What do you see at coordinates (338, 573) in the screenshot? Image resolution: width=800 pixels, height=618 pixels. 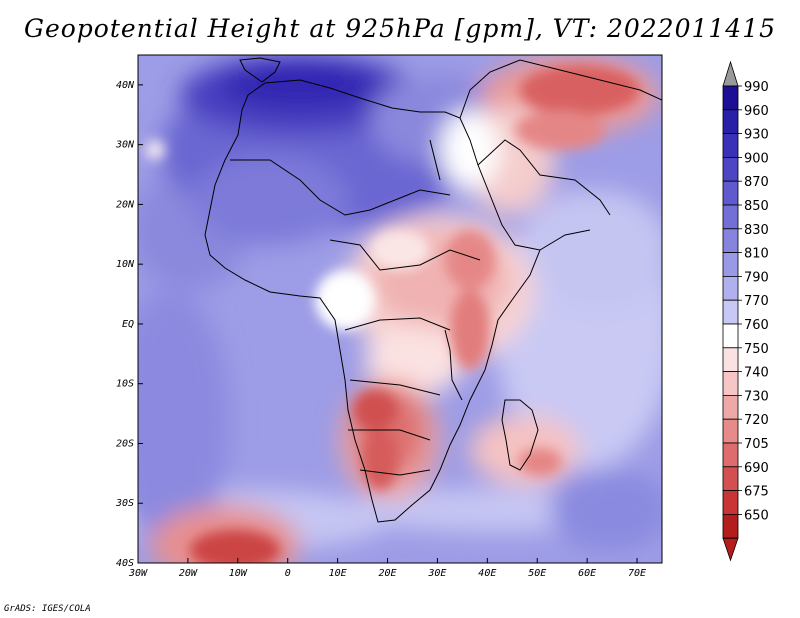 I see `x-tick-label: 10E` at bounding box center [338, 573].